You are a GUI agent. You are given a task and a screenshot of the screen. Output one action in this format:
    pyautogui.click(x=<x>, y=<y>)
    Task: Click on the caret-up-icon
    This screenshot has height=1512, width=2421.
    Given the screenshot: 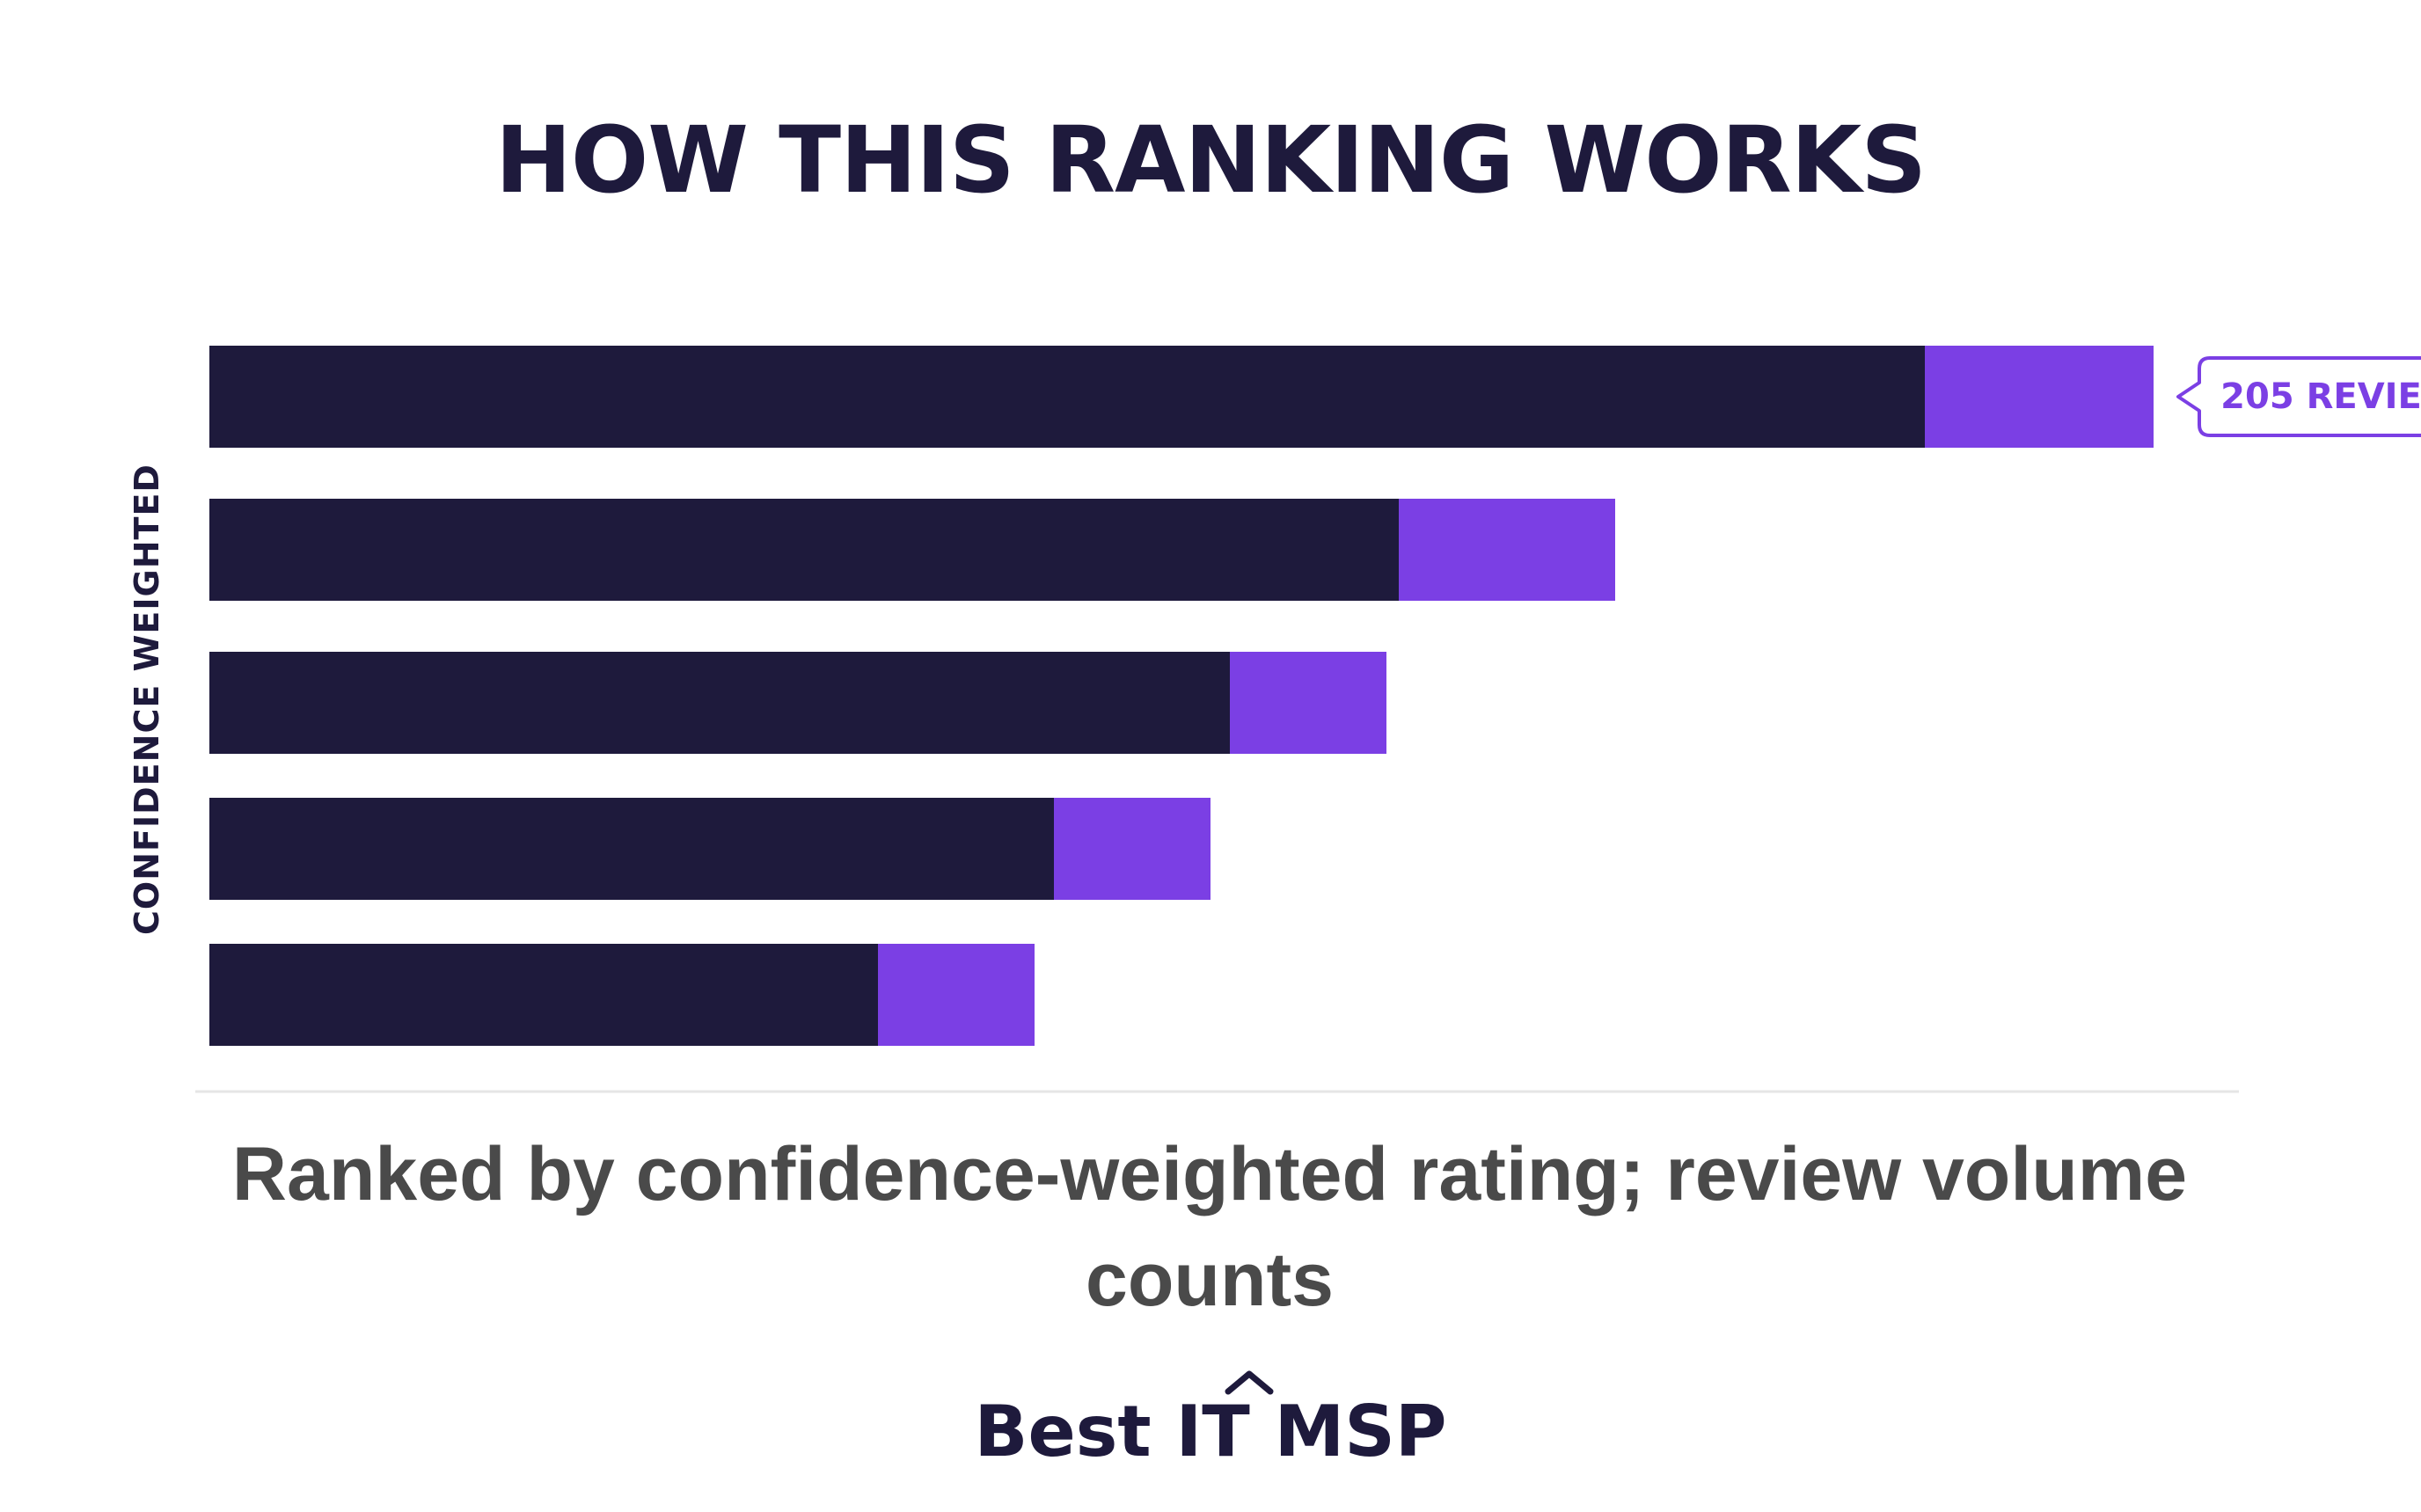 What is the action you would take?
    pyautogui.click(x=1249, y=1382)
    